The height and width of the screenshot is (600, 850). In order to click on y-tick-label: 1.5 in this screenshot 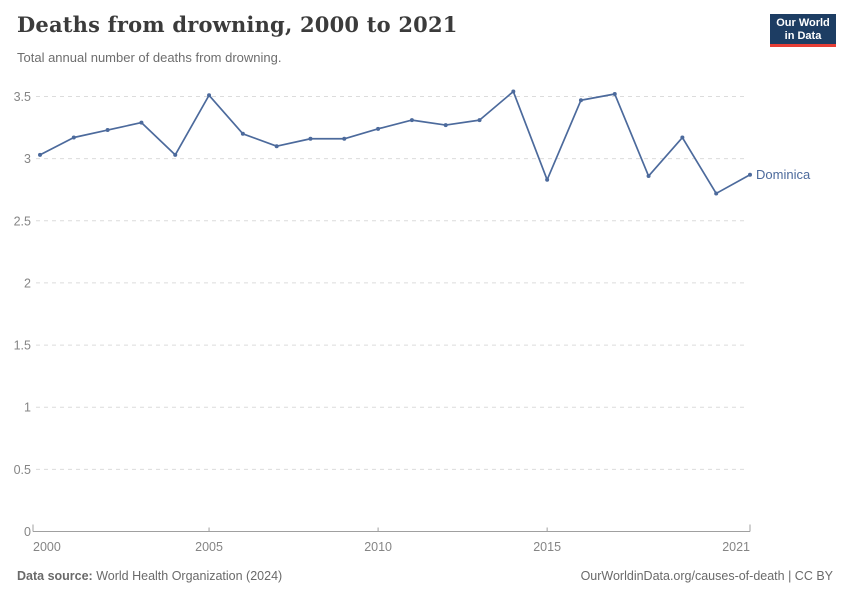, I will do `click(22, 346)`.